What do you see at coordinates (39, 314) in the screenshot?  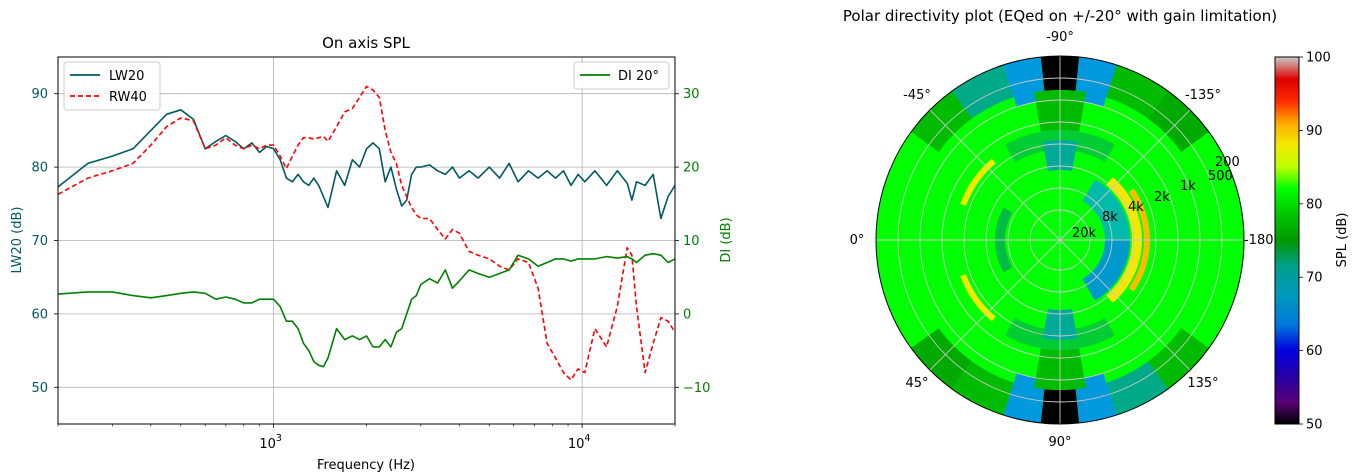 I see `y-tick-label: 60` at bounding box center [39, 314].